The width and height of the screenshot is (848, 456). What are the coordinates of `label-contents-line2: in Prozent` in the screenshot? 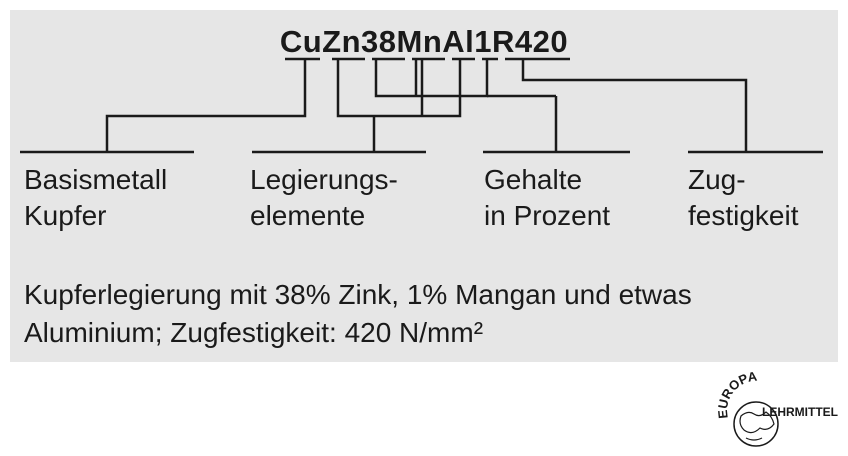 It's located at (547, 215).